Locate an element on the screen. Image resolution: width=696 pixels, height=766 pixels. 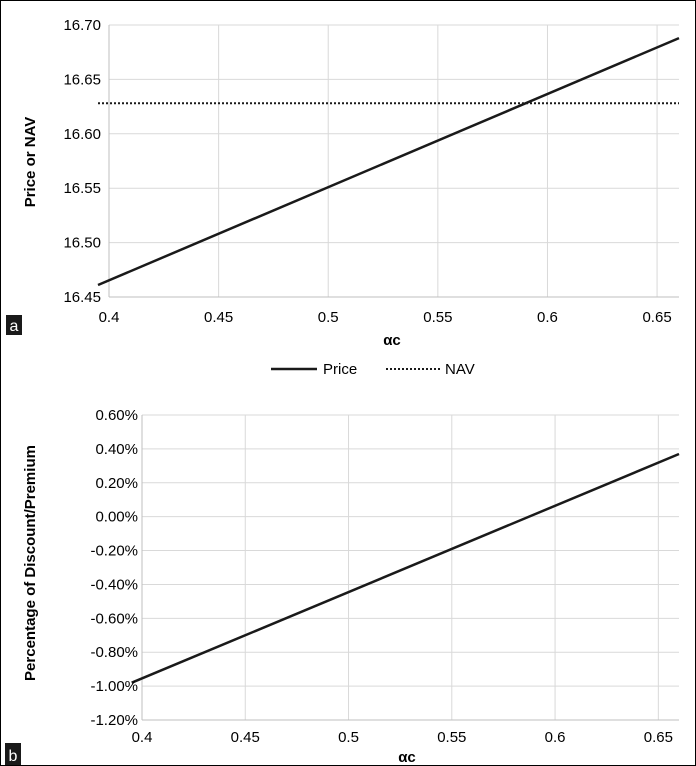
x-tick-label-a: 0.45 is located at coordinates (218, 317).